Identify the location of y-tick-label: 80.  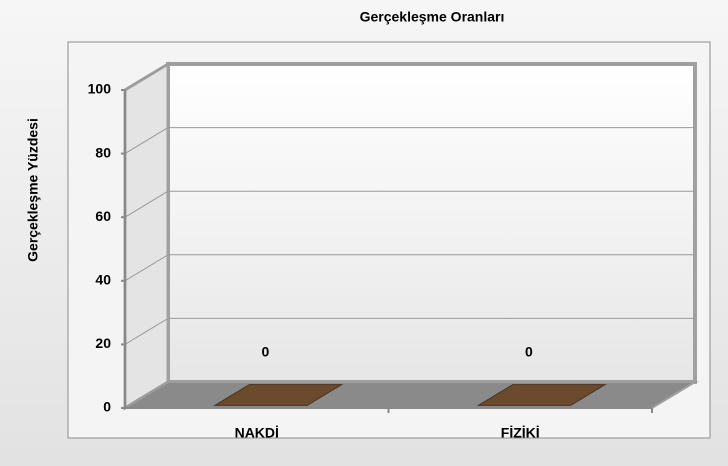
(103, 152).